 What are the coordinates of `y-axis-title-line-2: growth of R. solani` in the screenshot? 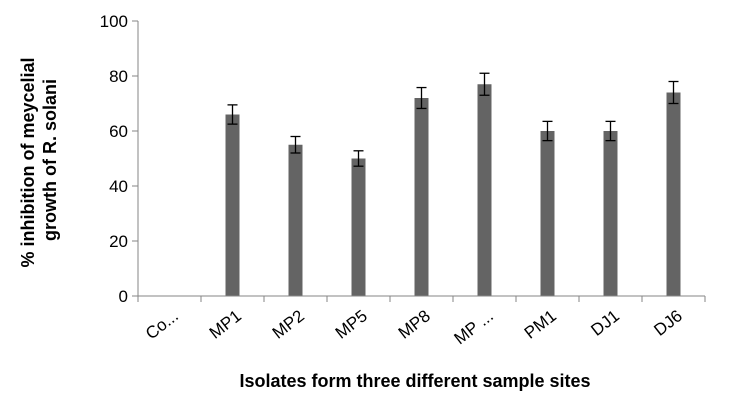 It's located at (50, 160).